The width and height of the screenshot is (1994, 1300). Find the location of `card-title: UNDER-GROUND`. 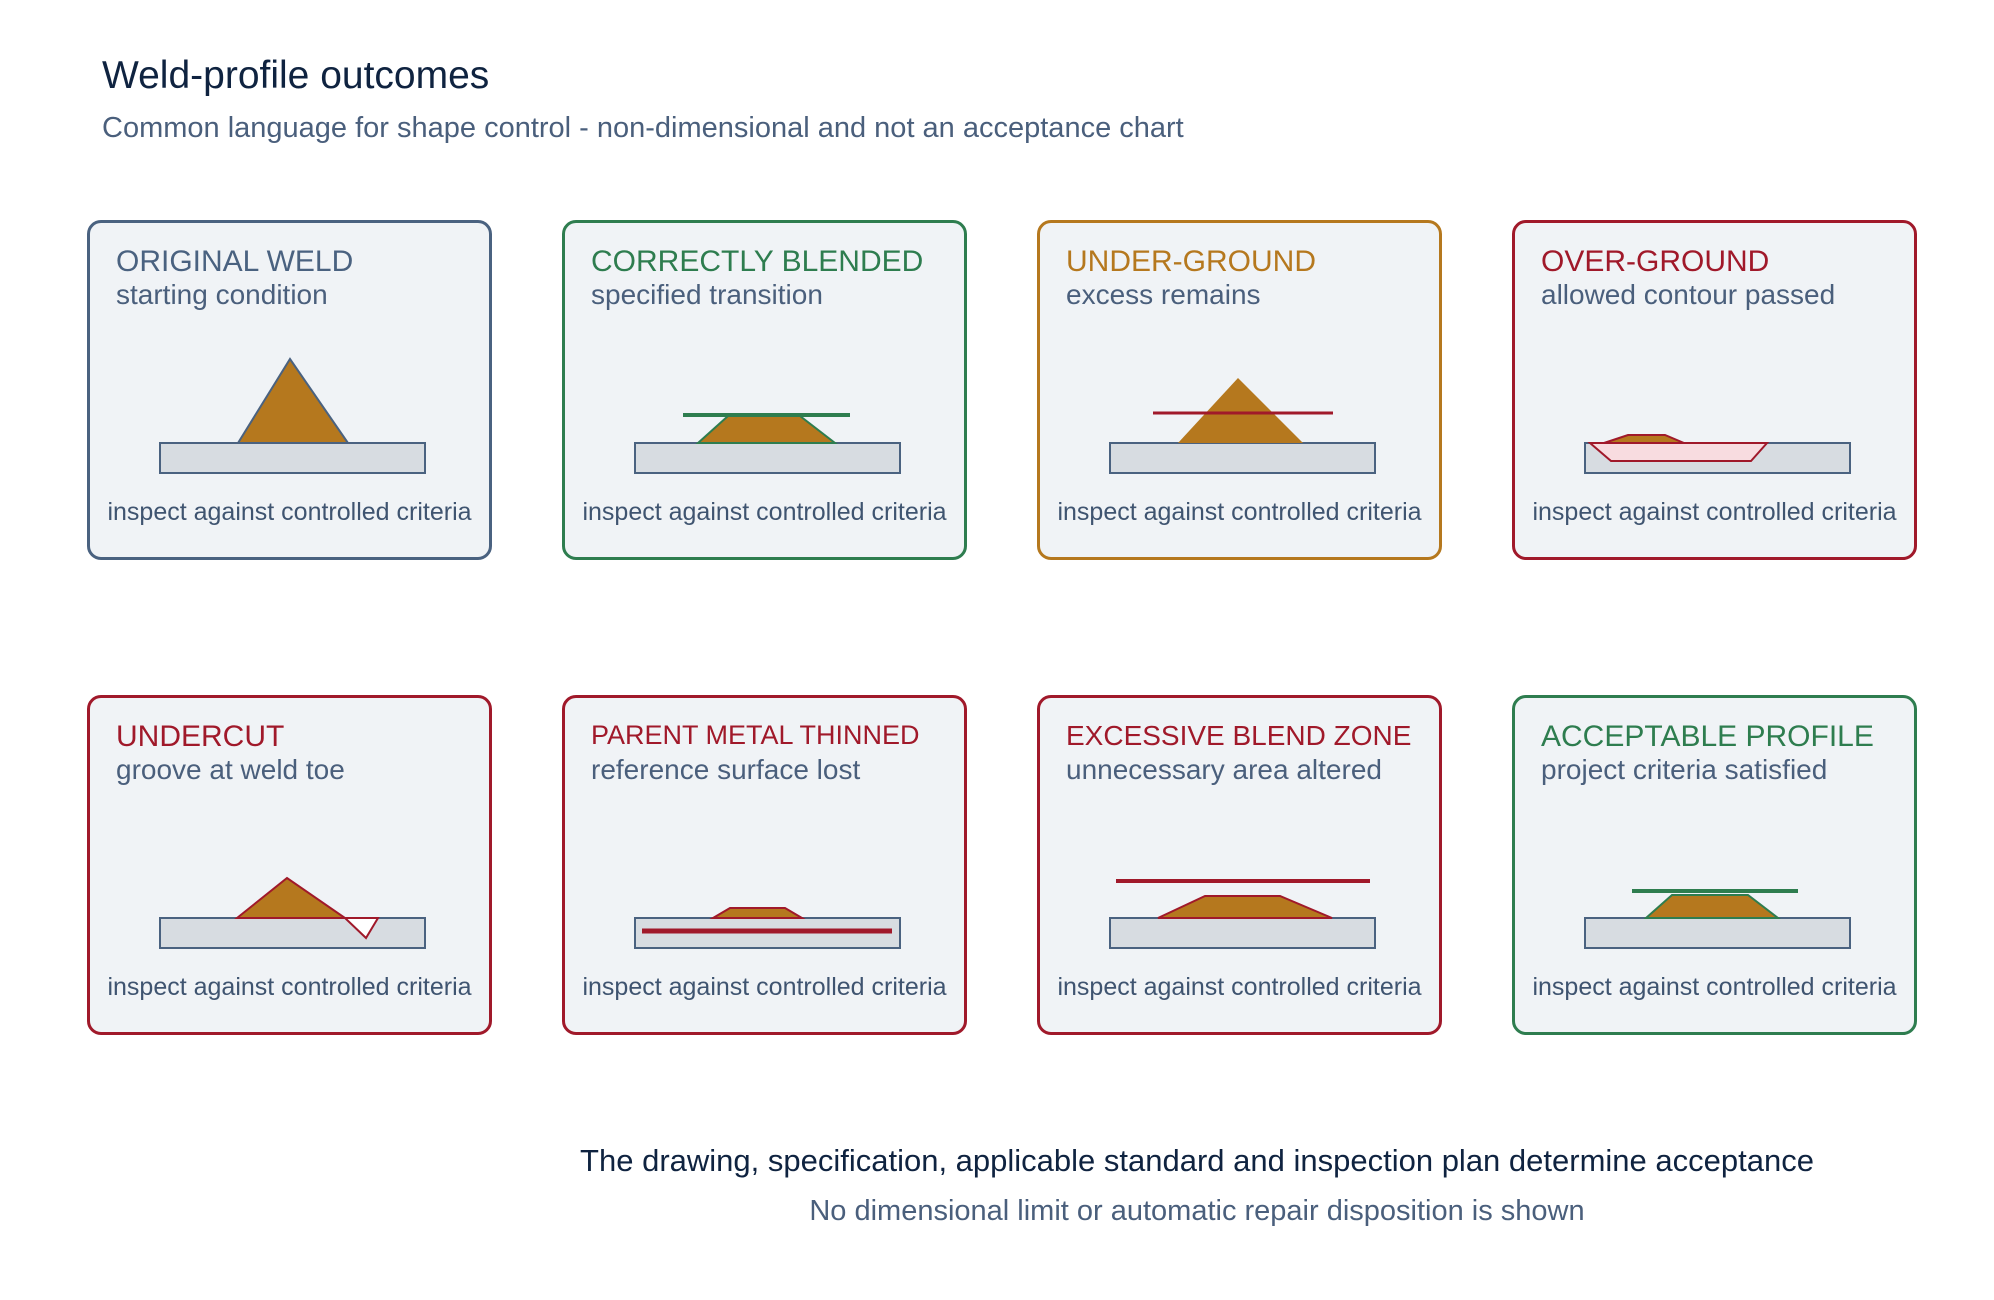

card-title: UNDER-GROUND is located at coordinates (1191, 261).